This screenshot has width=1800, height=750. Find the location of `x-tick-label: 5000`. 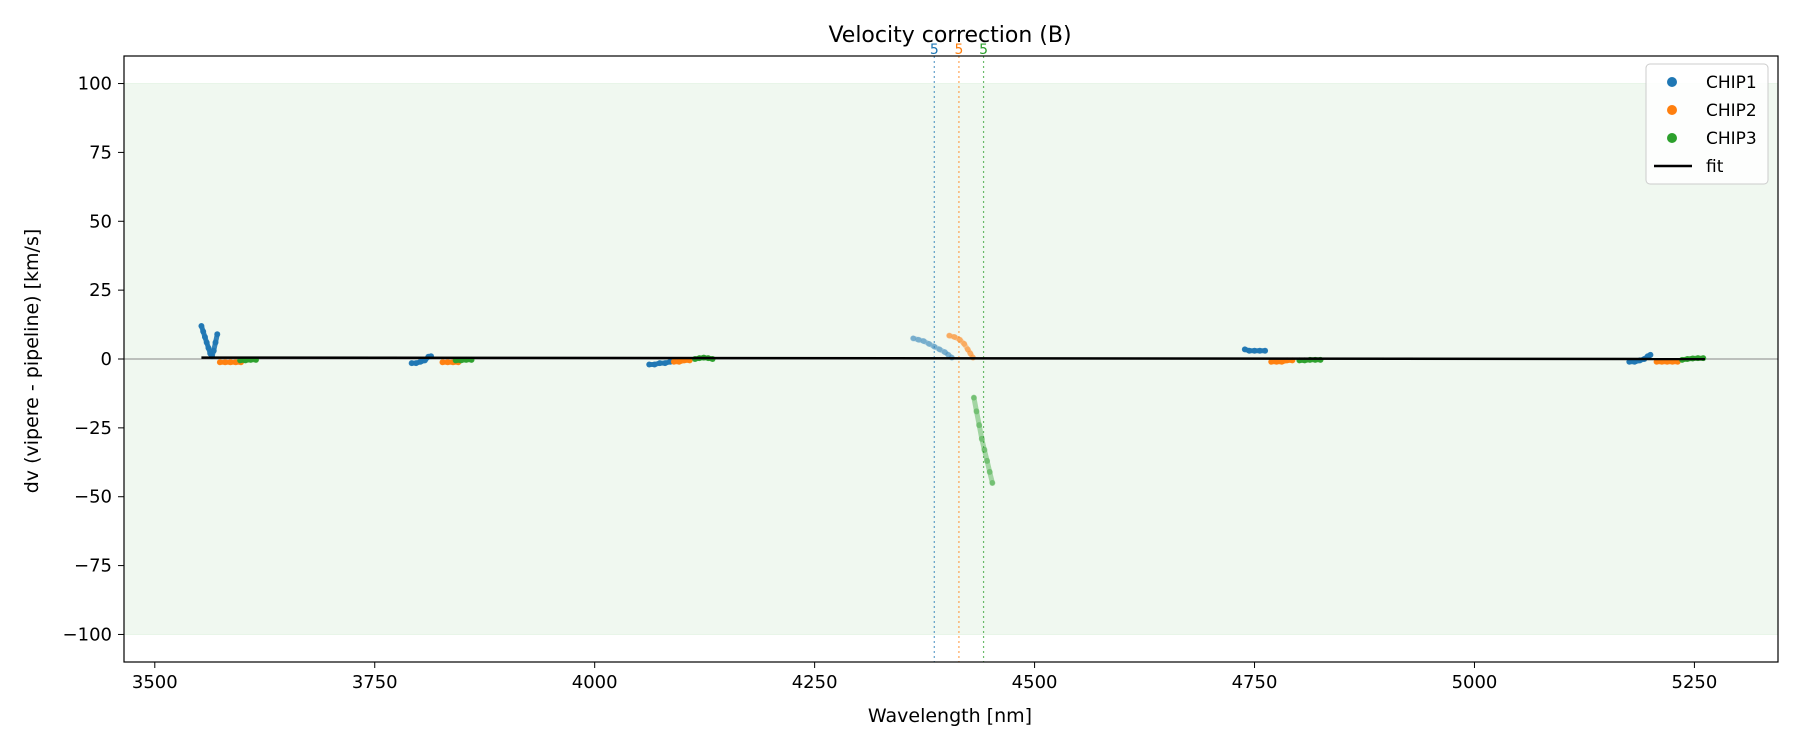

x-tick-label: 5000 is located at coordinates (1475, 682).